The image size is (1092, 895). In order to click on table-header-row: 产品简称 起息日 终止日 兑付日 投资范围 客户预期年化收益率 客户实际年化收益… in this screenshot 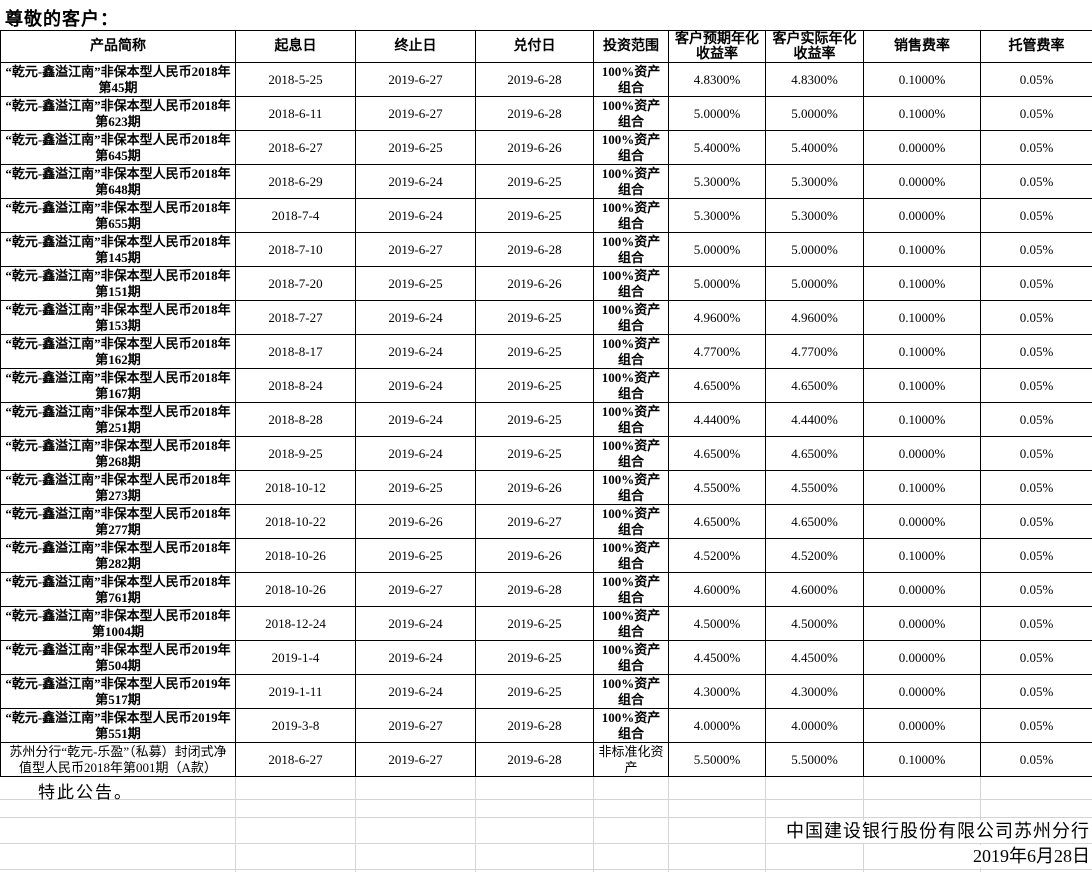, I will do `click(546, 46)`.